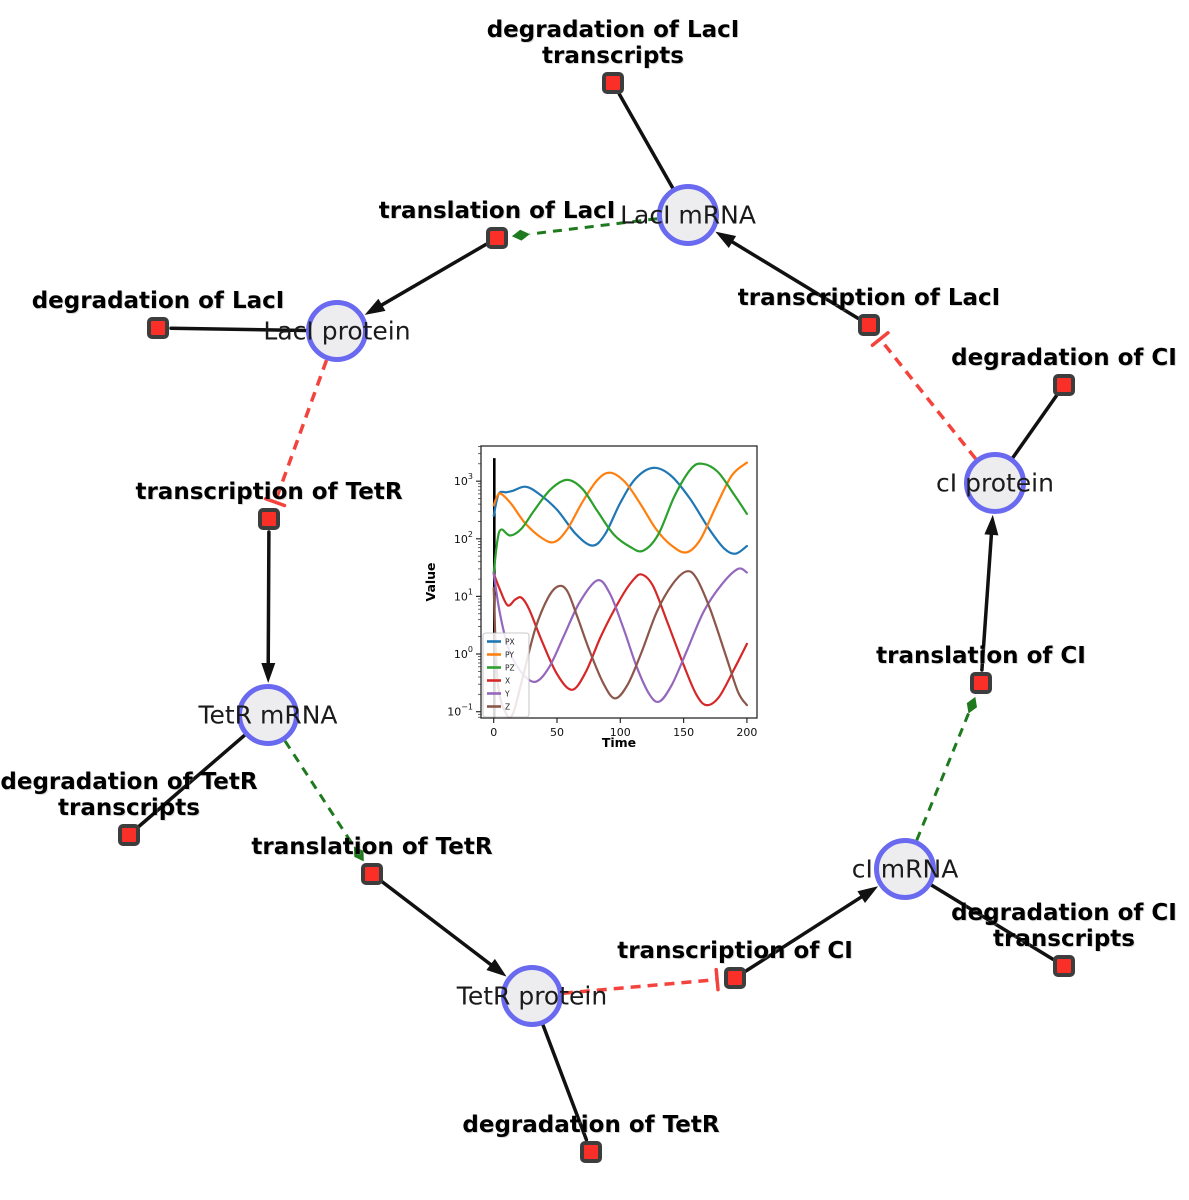  What do you see at coordinates (158, 328) in the screenshot?
I see `reaction-node-deg_lacI` at bounding box center [158, 328].